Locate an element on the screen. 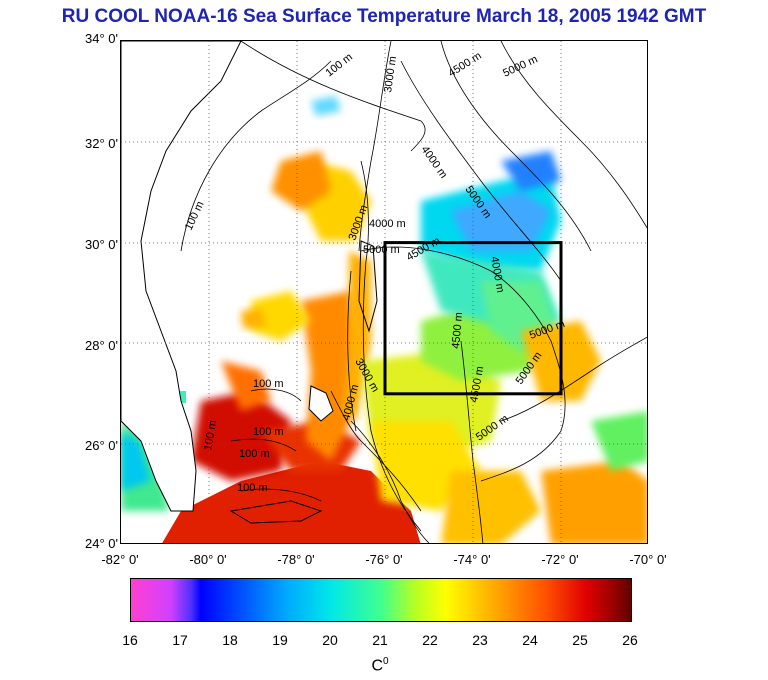  contour-label: 4000 m is located at coordinates (387, 224).